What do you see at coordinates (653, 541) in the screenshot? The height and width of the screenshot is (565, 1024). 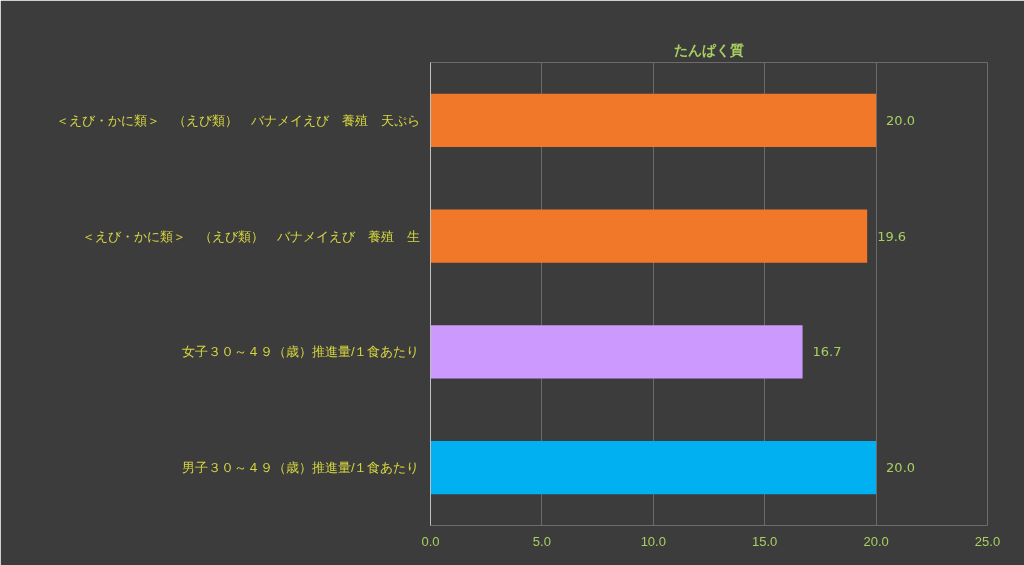 I see `x-tick-label: 10.0` at bounding box center [653, 541].